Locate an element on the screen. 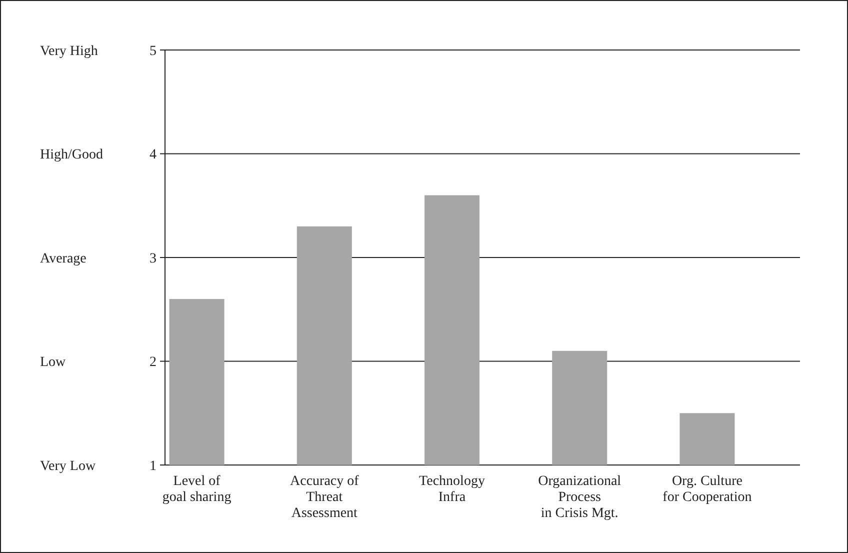  text: Very High is located at coordinates (69, 51).